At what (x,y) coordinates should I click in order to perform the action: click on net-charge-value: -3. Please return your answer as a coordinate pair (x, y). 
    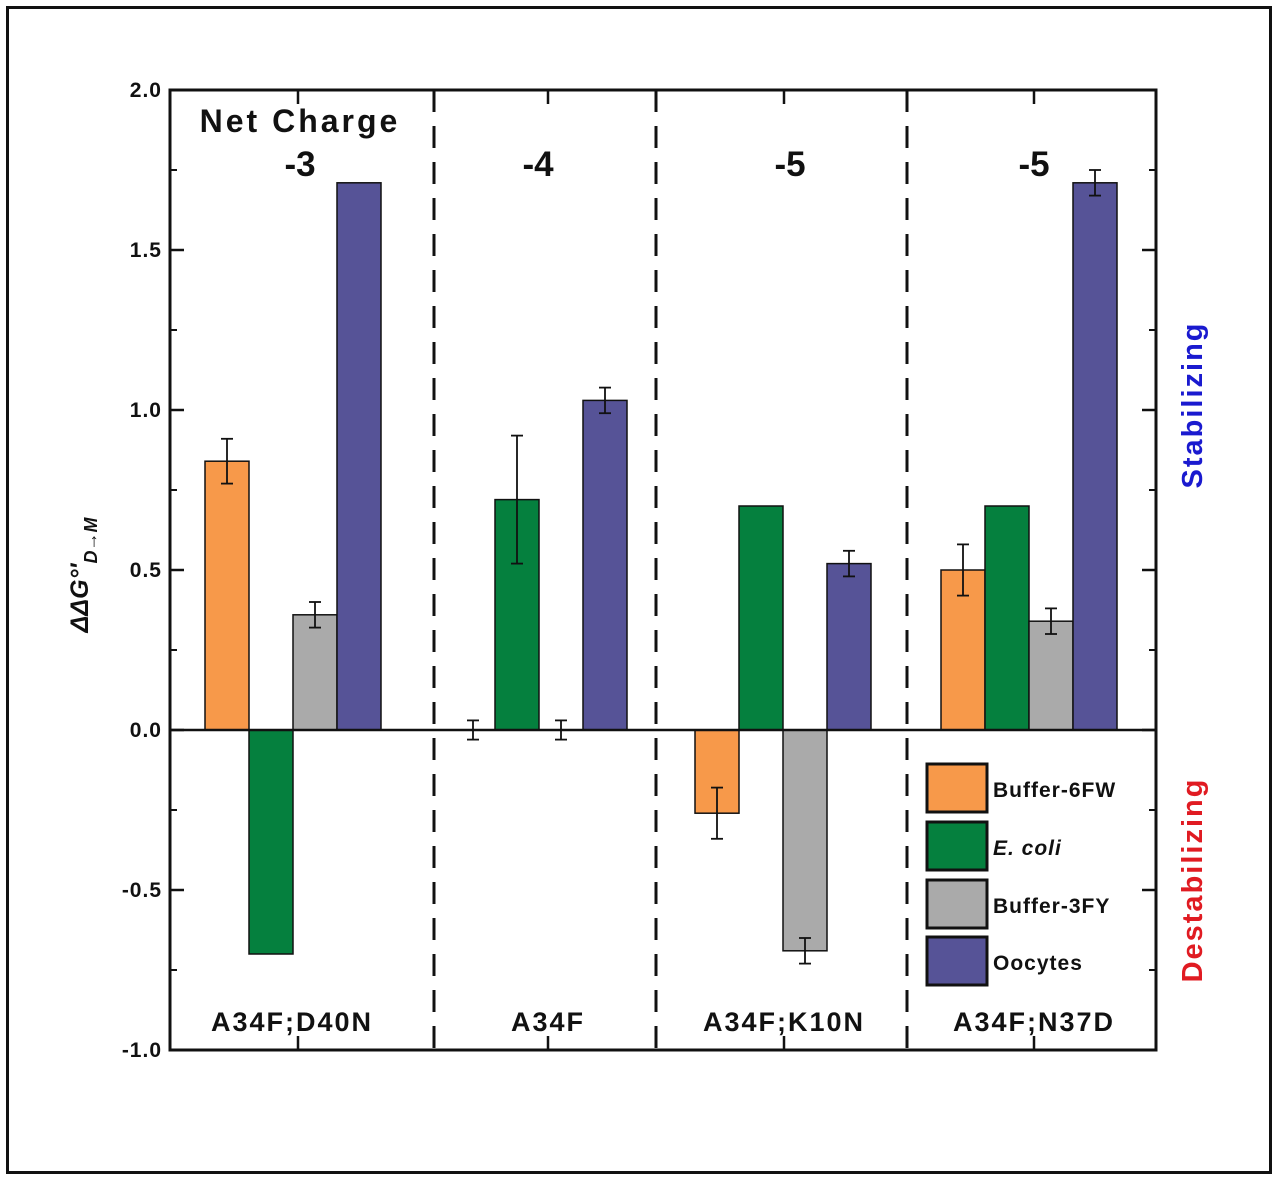
    Looking at the image, I should click on (299, 164).